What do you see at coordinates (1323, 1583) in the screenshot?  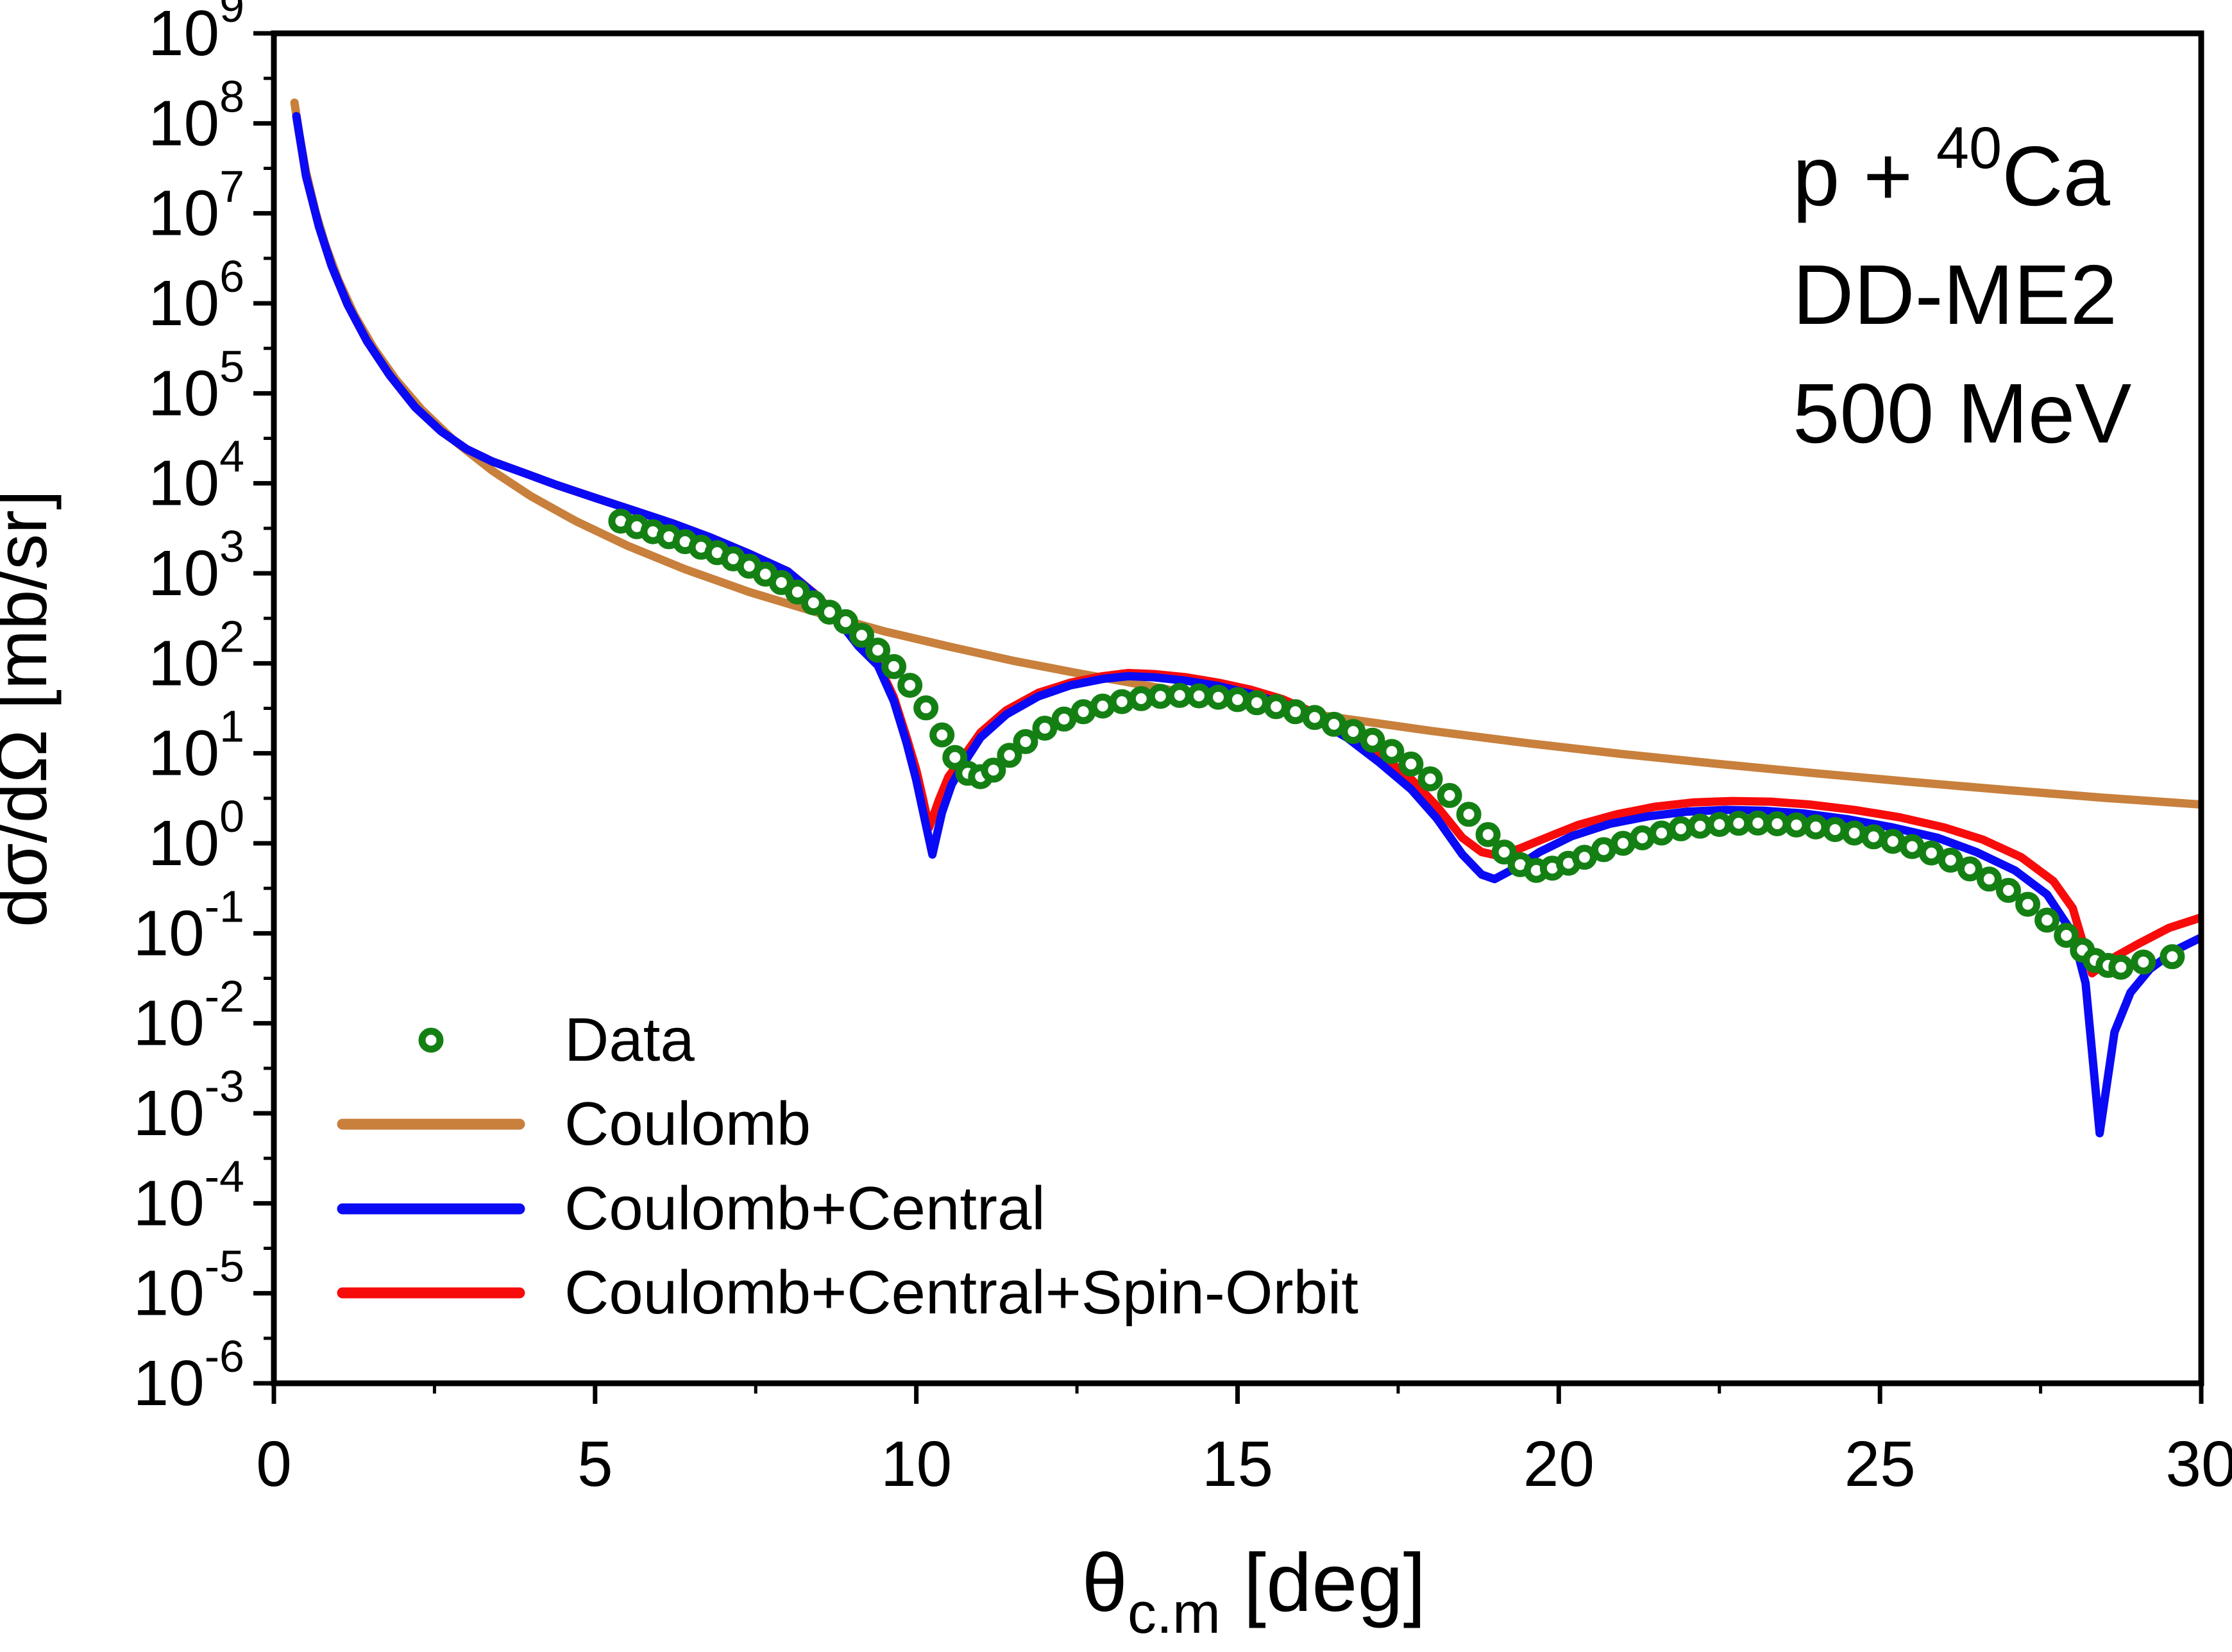 I see `x-axis-title-unit: [deg]` at bounding box center [1323, 1583].